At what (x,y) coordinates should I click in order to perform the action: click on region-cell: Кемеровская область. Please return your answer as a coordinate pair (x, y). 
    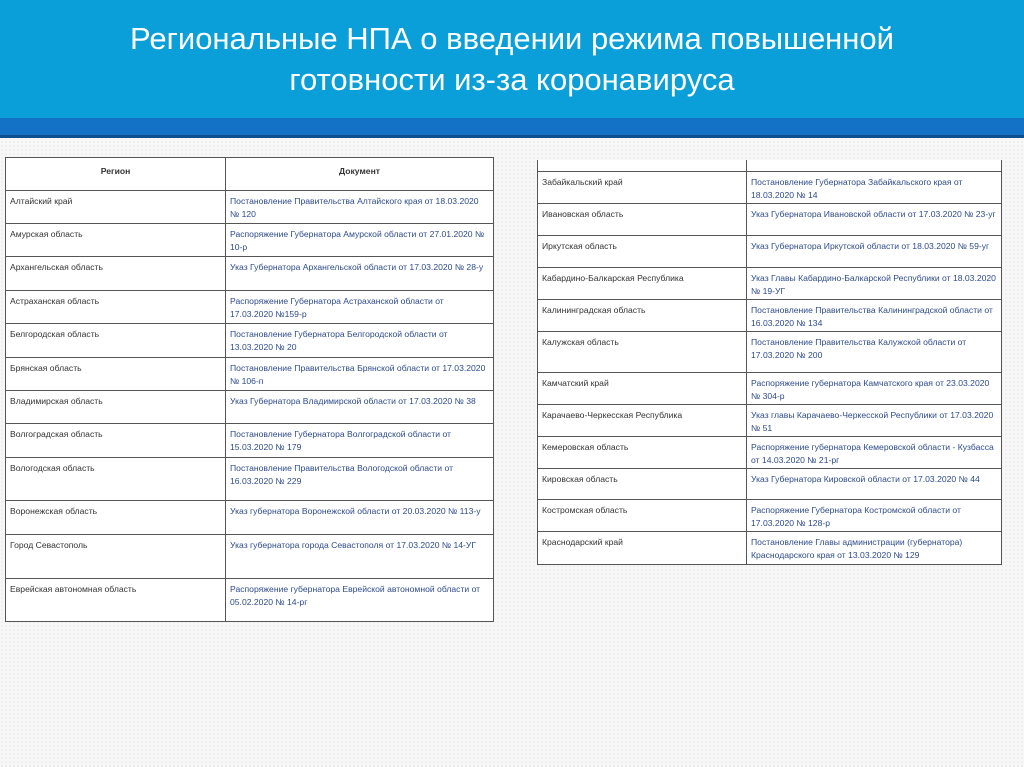
    Looking at the image, I should click on (642, 452).